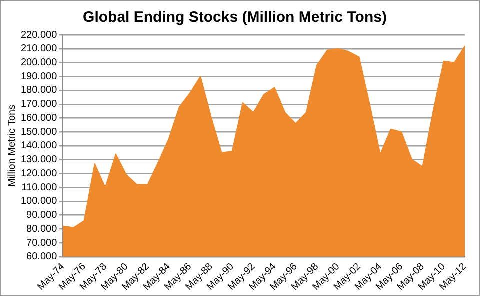  I want to click on y-tick-label: 220.000, so click(39, 35).